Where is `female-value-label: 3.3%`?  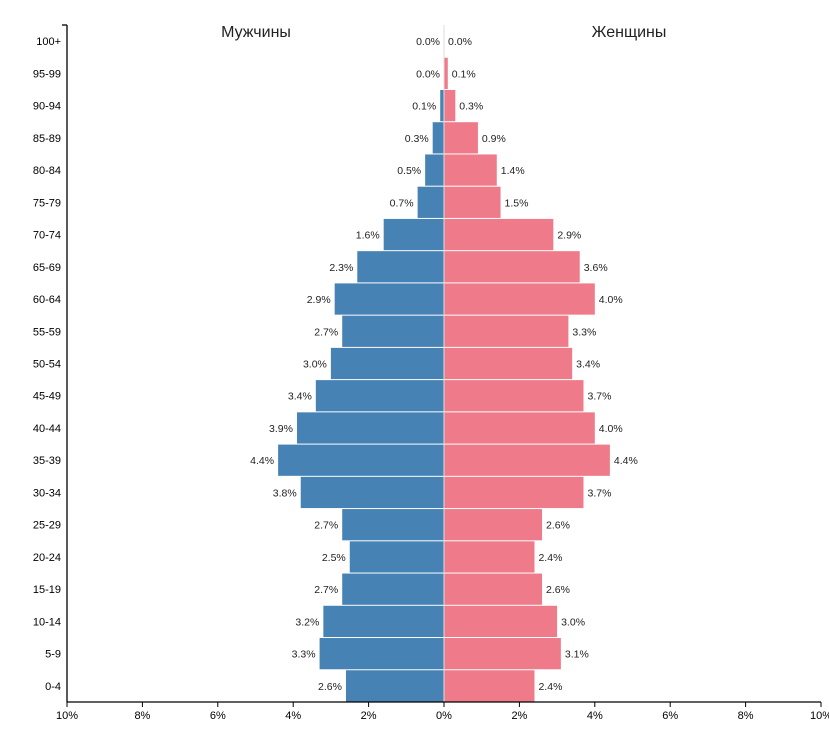
female-value-label: 3.3% is located at coordinates (584, 332).